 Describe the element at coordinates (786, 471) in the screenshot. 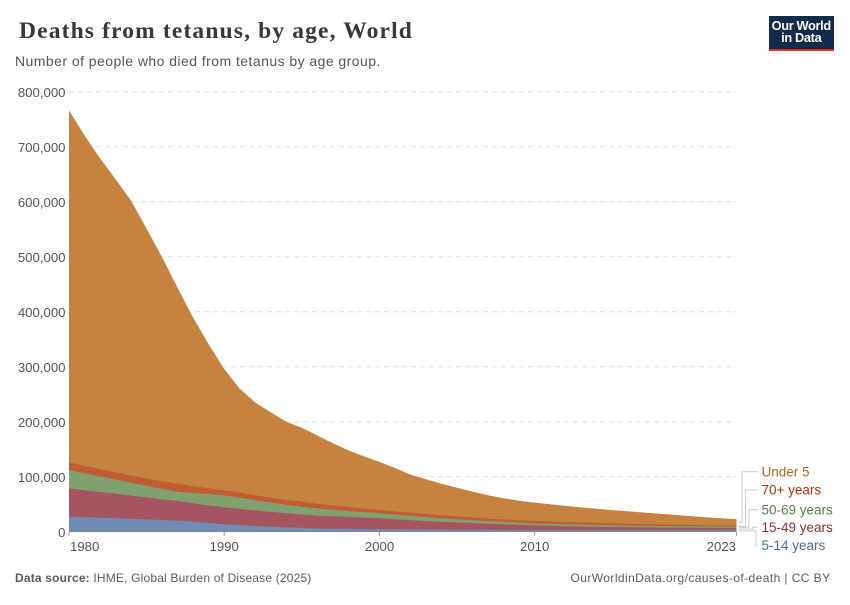

I see `svg-text: Under 5` at that location.